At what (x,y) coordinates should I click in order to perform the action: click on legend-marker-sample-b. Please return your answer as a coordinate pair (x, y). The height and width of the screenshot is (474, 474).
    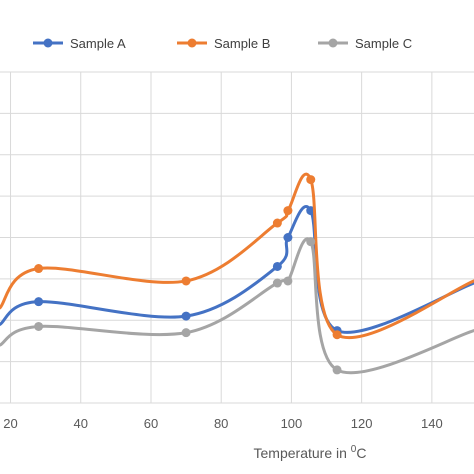
    Looking at the image, I should click on (192, 43).